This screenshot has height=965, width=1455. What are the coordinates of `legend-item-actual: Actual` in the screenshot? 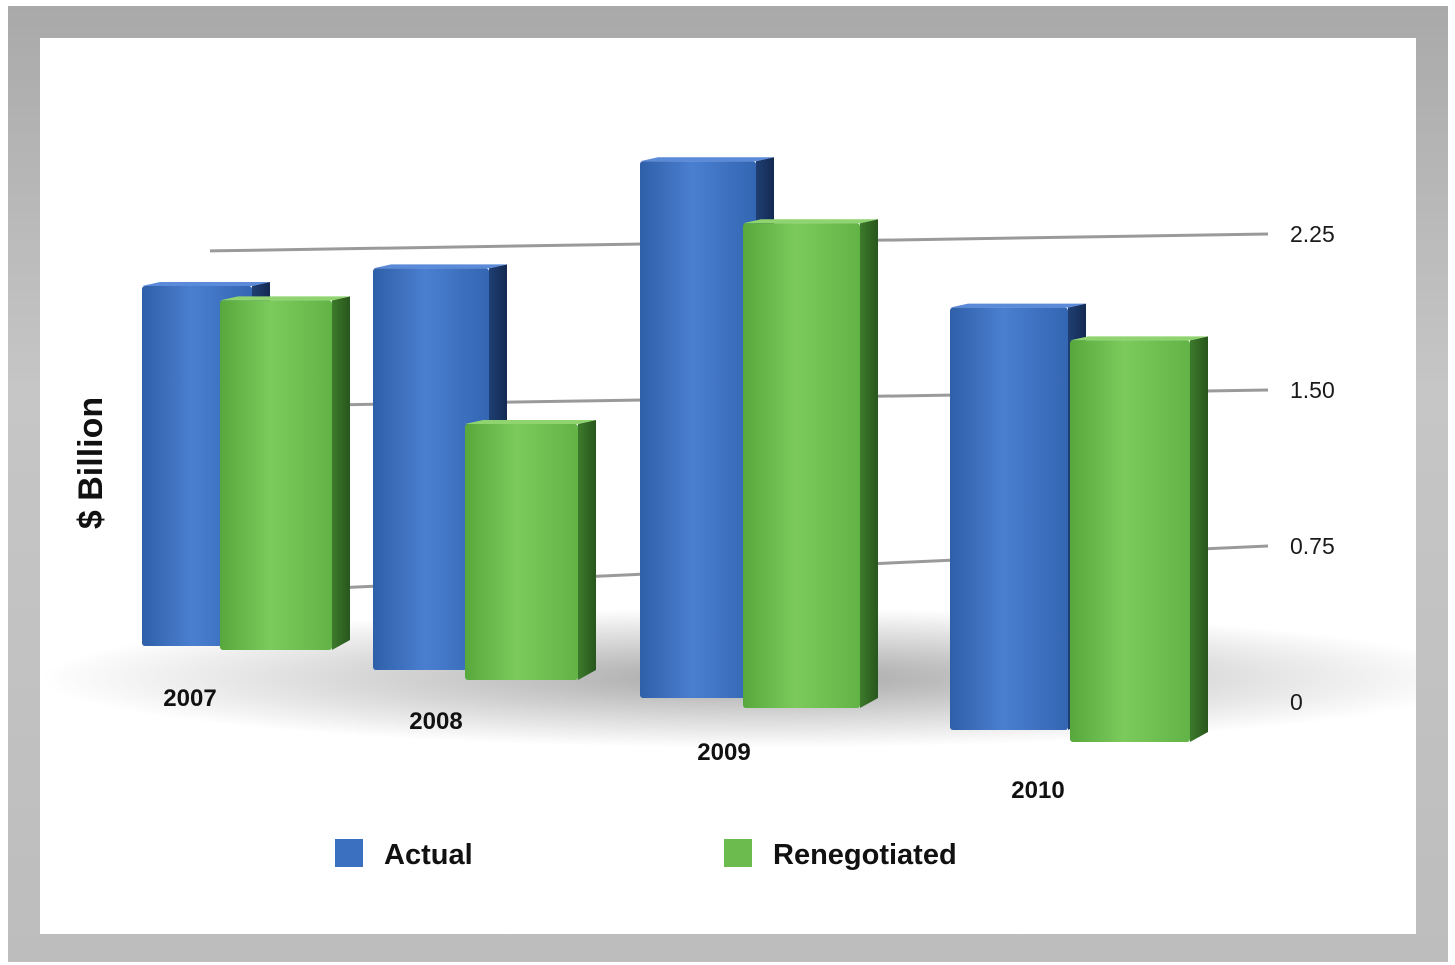 It's located at (404, 855).